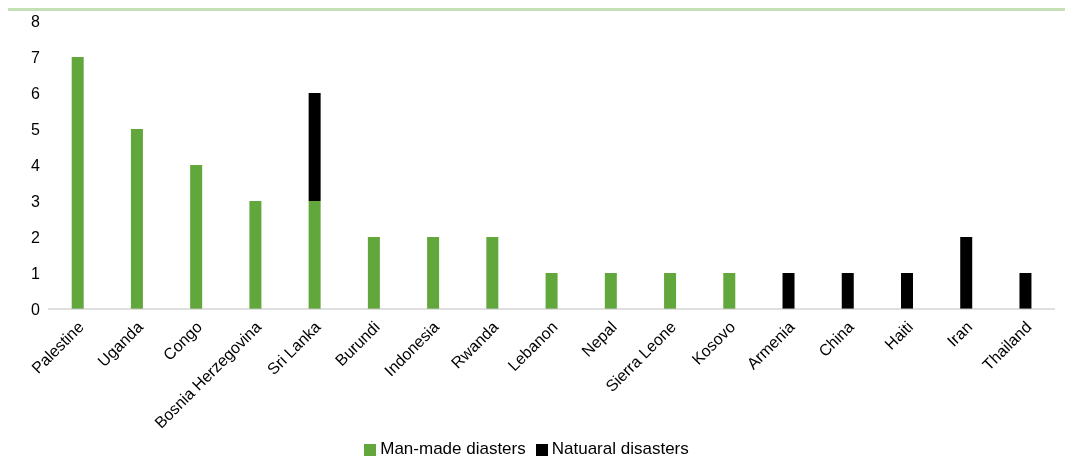 The height and width of the screenshot is (459, 1073). What do you see at coordinates (36, 309) in the screenshot?
I see `y-tick-label: 0` at bounding box center [36, 309].